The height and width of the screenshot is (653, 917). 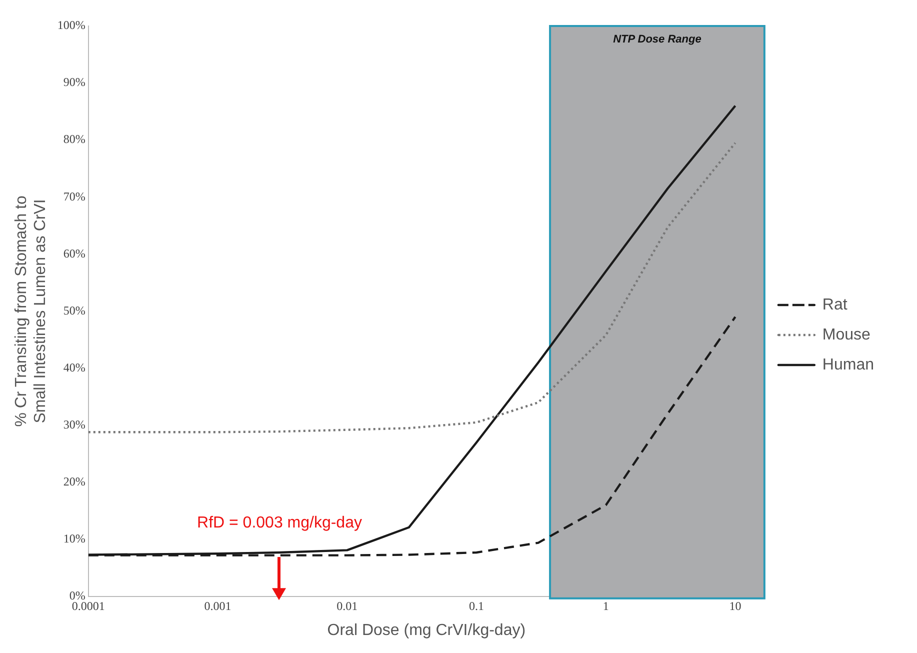 What do you see at coordinates (74, 253) in the screenshot?
I see `y-tick-label: 60%` at bounding box center [74, 253].